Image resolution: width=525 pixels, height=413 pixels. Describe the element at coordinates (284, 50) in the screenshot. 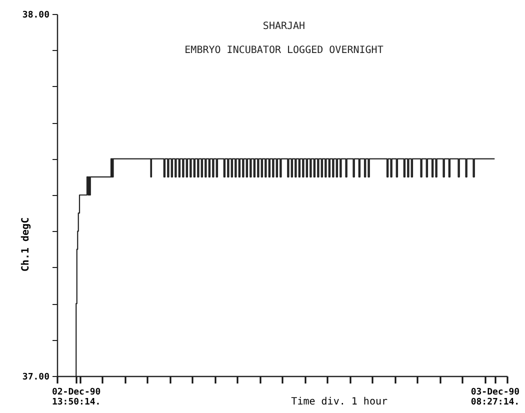

I see `text: EMBRYO INCUBATOR LOGGED OVERNIGHT` at that location.